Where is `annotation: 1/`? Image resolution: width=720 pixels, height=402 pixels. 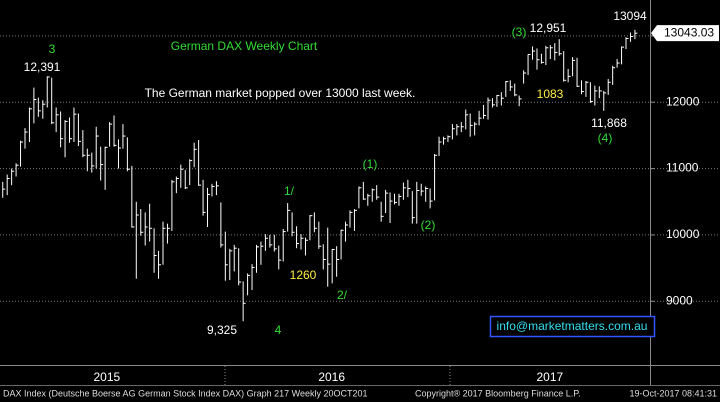
annotation: 1/ is located at coordinates (289, 191).